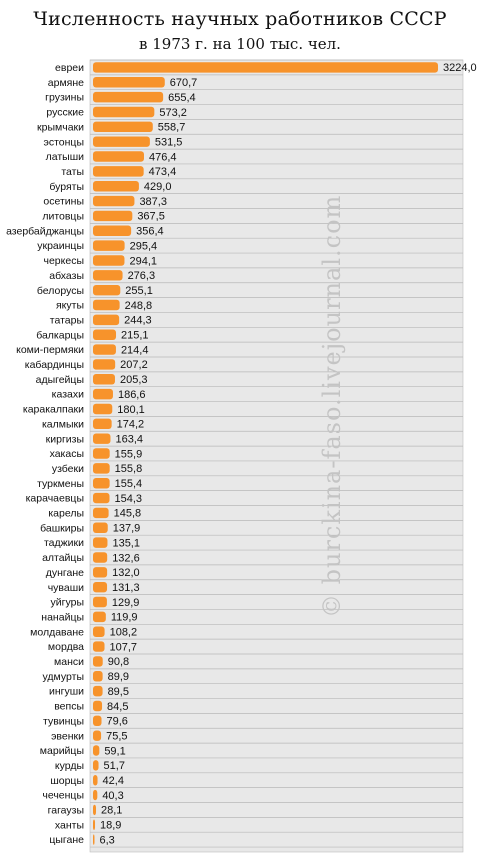  What do you see at coordinates (62, 617) in the screenshot?
I see `category-label: нанайцы` at bounding box center [62, 617].